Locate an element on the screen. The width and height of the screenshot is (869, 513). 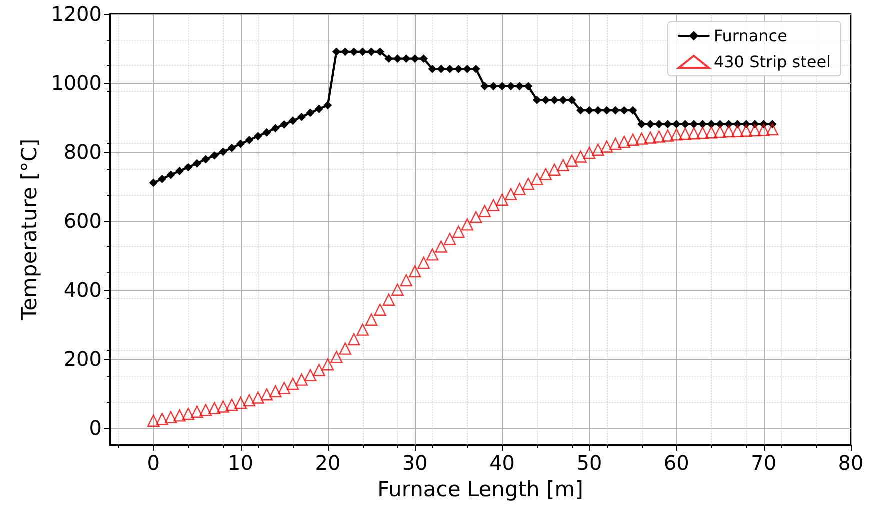
x-tick-label: 50 is located at coordinates (589, 463).